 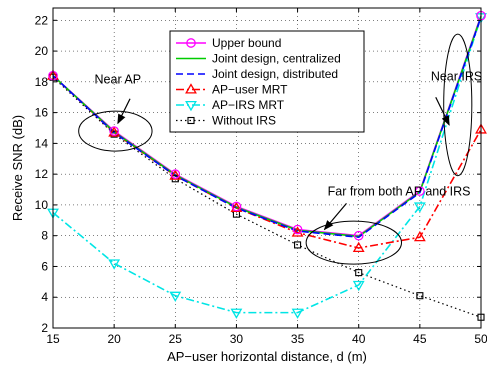 What do you see at coordinates (44, 328) in the screenshot?
I see `y-tick-label: 2` at bounding box center [44, 328].